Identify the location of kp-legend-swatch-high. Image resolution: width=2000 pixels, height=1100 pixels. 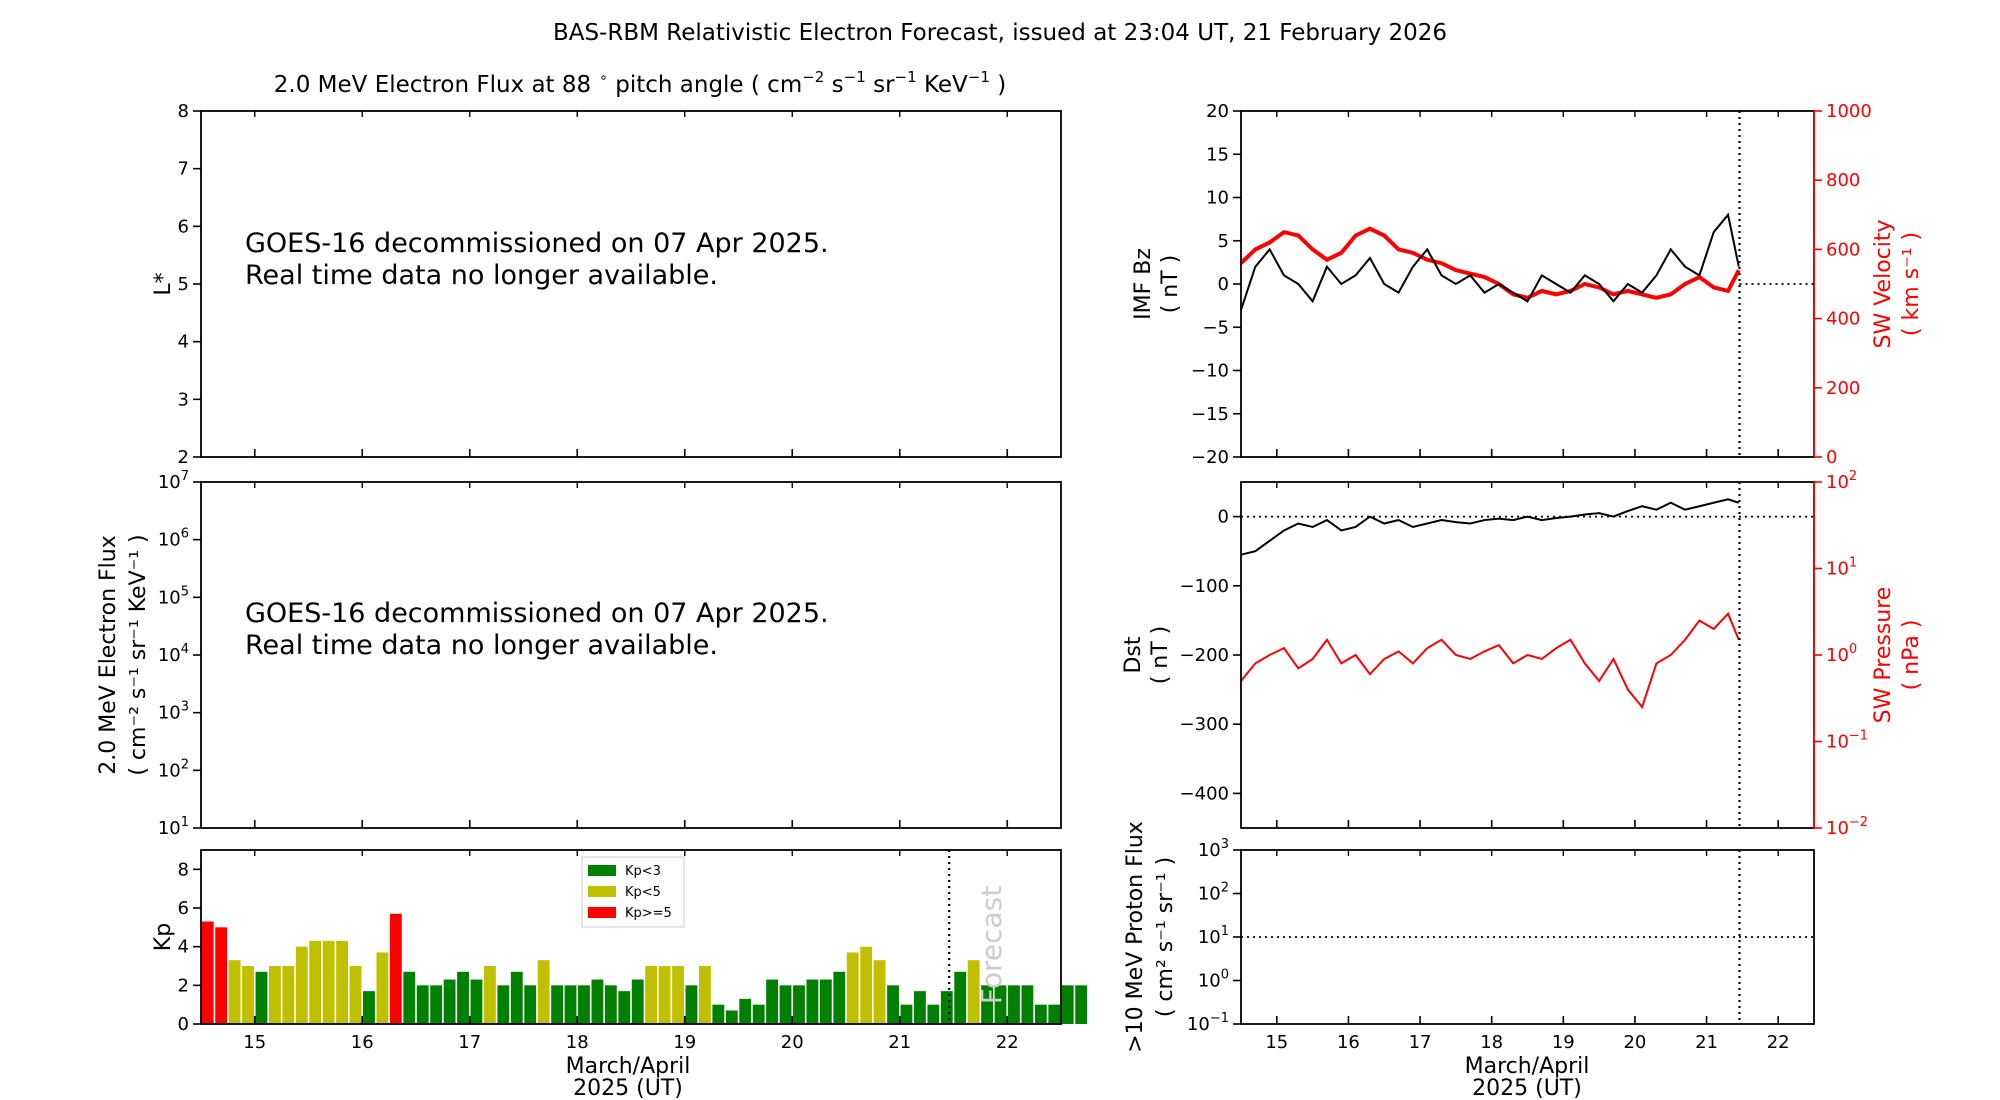
(602, 912).